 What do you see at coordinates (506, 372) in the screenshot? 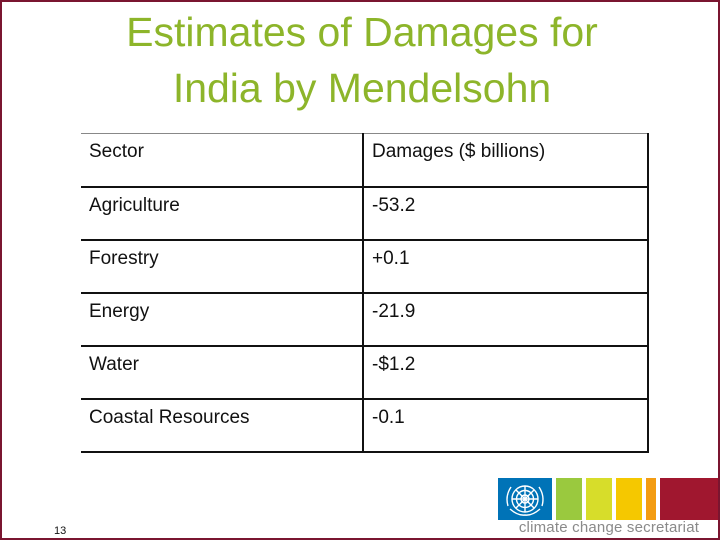
I see `damage-cell: -$1.2` at bounding box center [506, 372].